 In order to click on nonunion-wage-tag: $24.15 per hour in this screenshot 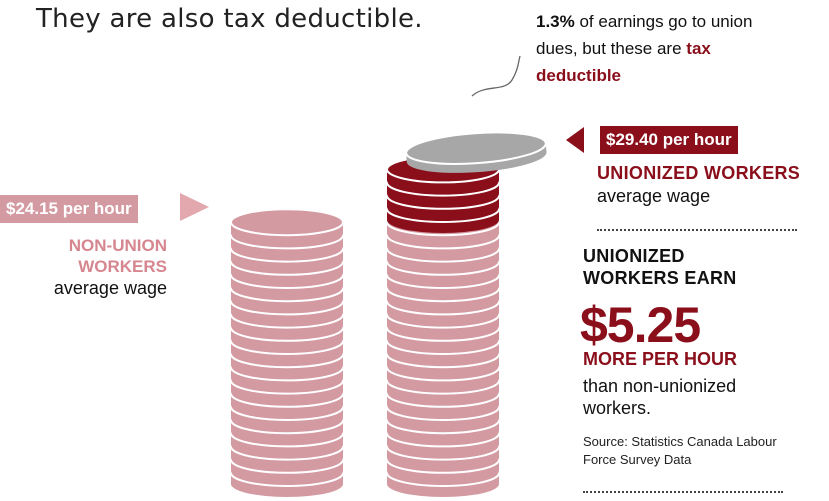, I will do `click(69, 209)`.